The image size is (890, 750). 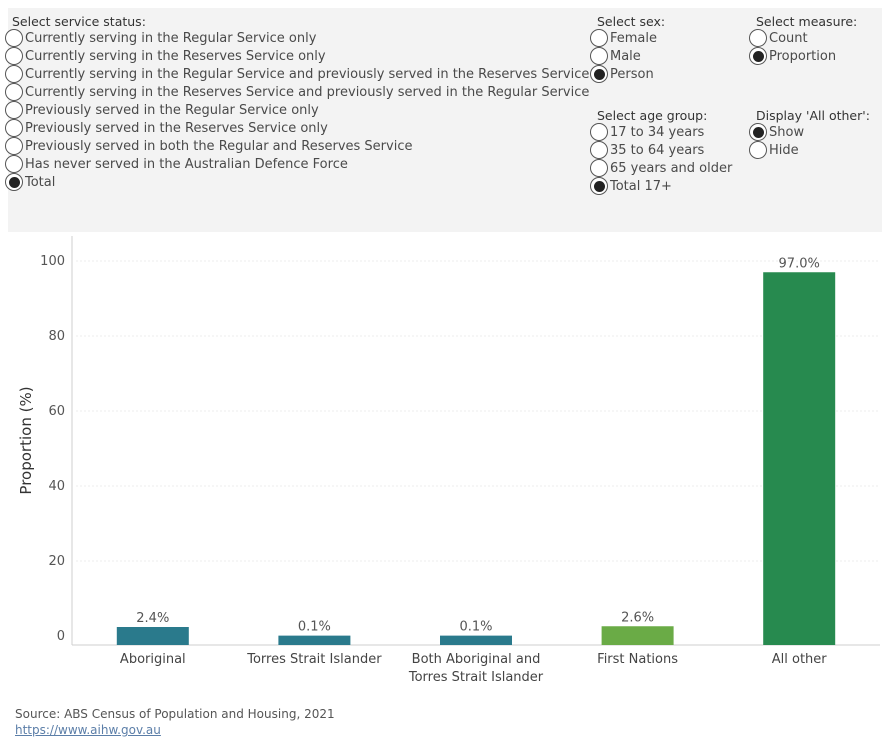 I want to click on all-other-option-hide: Hide, so click(x=809, y=150).